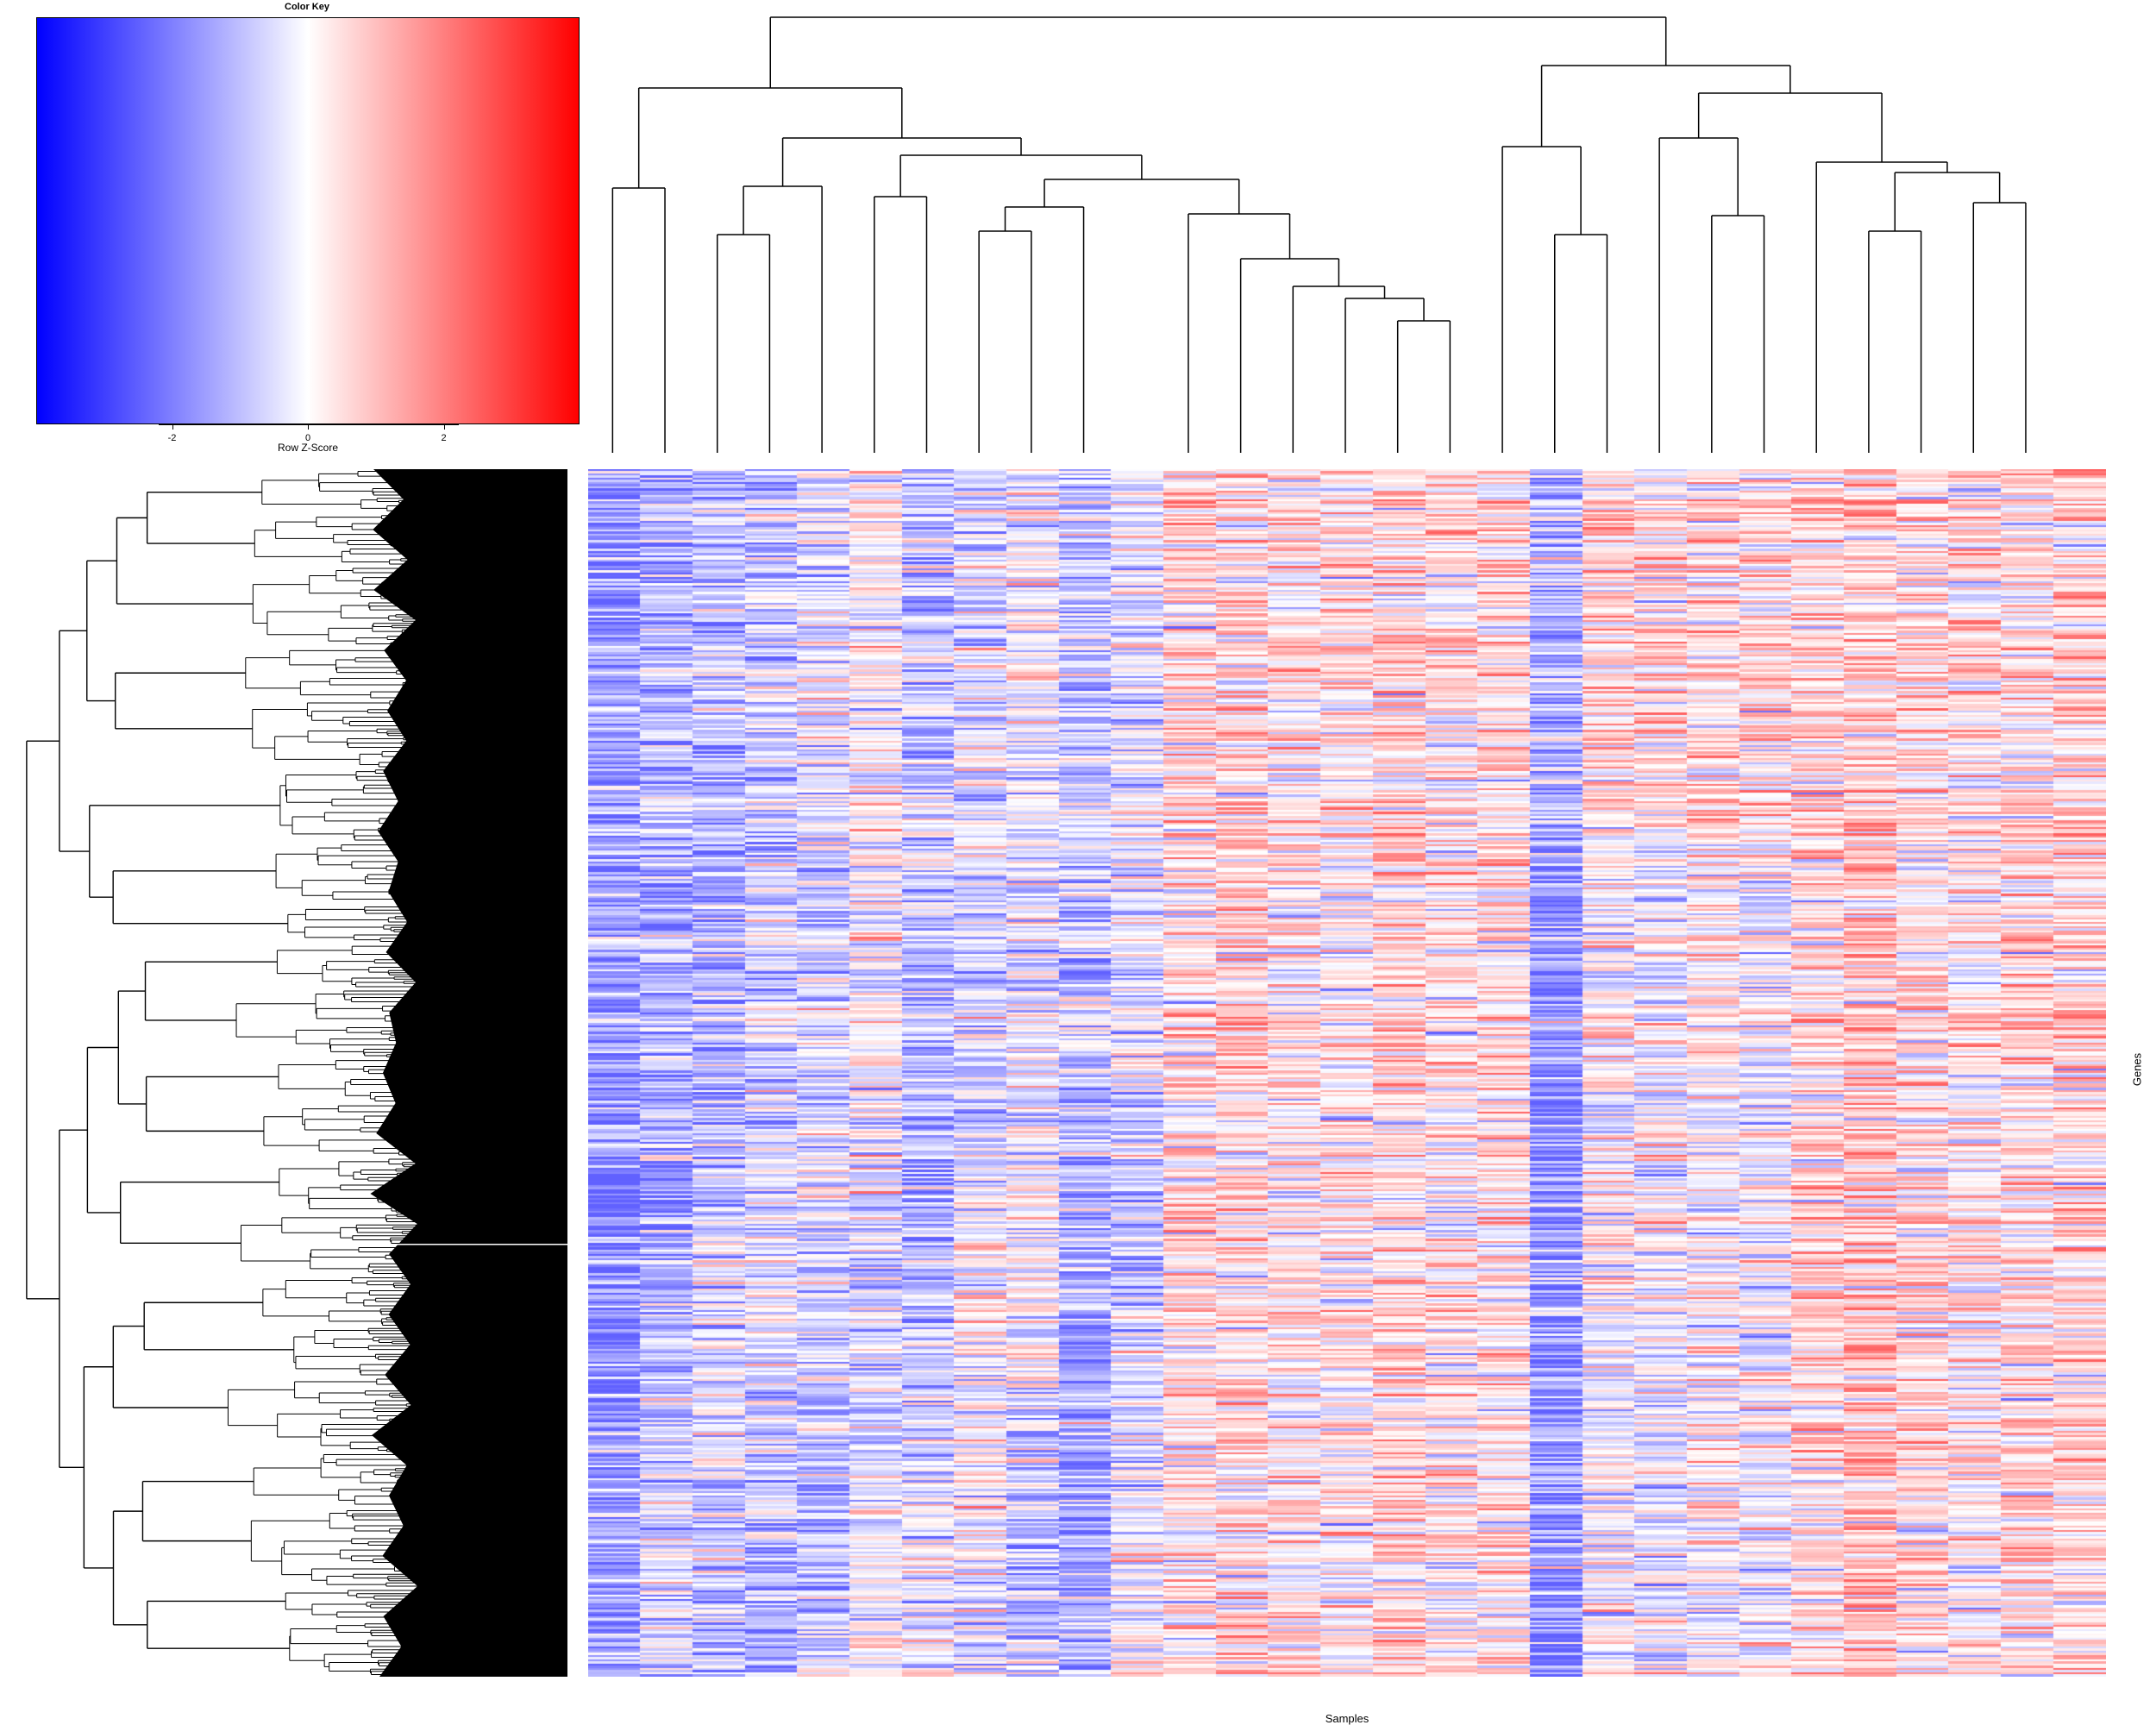 This screenshot has width=2156, height=1725. What do you see at coordinates (468, 1073) in the screenshot?
I see `row-dendrogram-dense-leaves` at bounding box center [468, 1073].